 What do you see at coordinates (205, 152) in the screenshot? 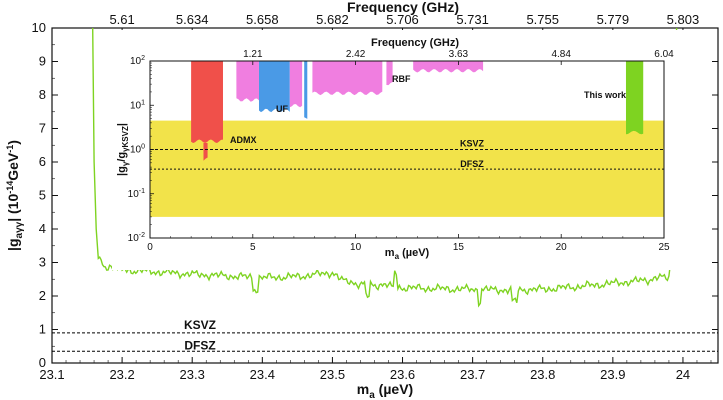
I see `inset-region-admx-narrow` at bounding box center [205, 152].